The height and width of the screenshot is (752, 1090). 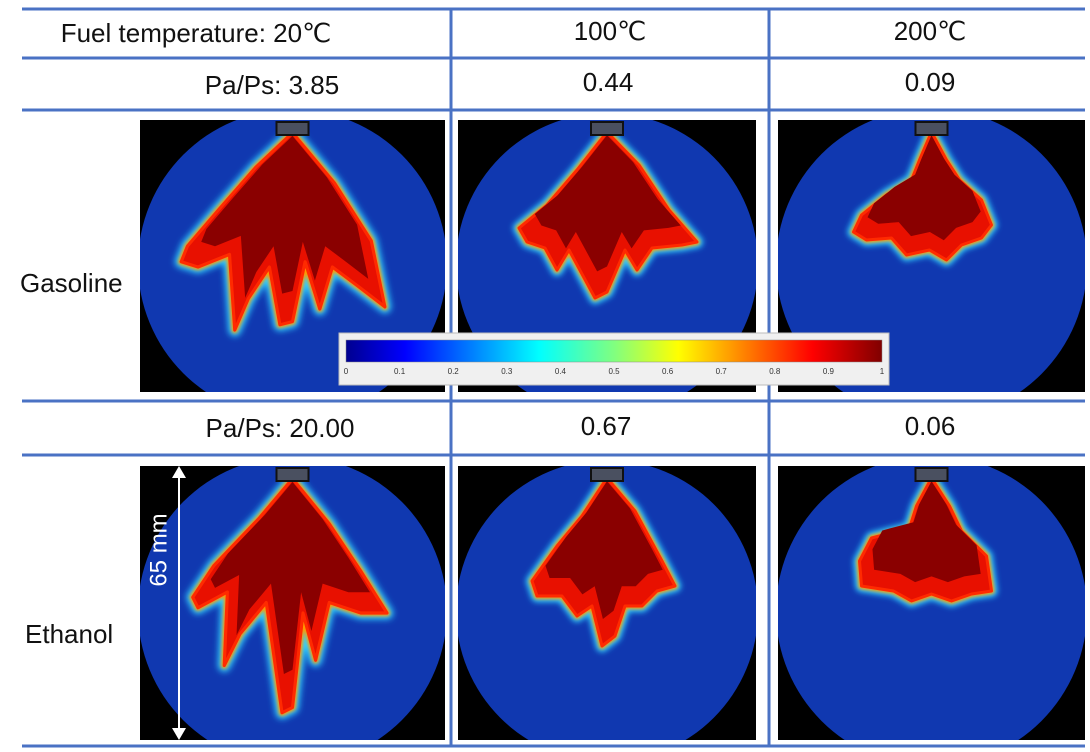 What do you see at coordinates (668, 371) in the screenshot?
I see `colorbar-tick-label: 0.6` at bounding box center [668, 371].